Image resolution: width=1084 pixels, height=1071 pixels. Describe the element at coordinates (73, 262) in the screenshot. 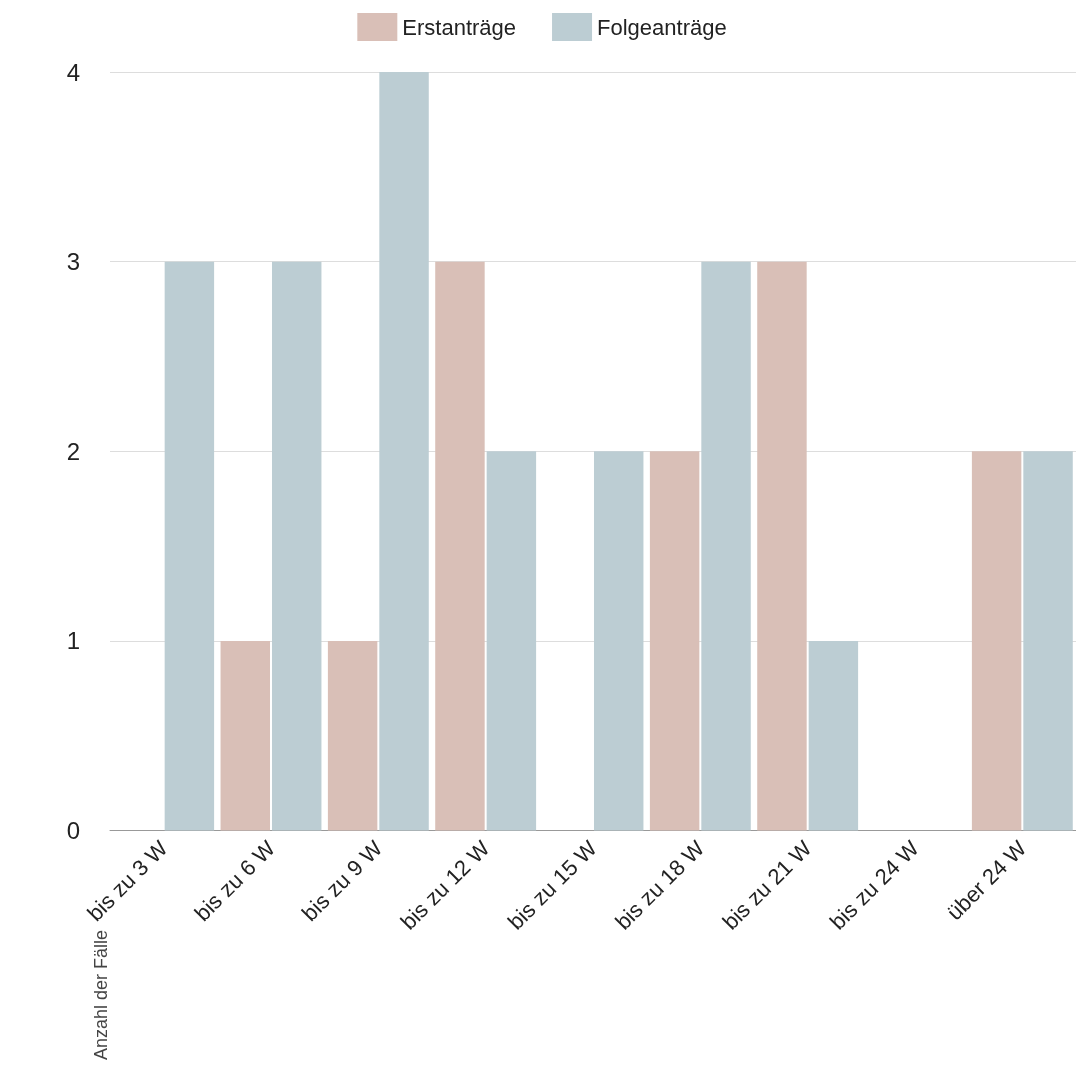

I see `y-tick-label: 3` at that location.